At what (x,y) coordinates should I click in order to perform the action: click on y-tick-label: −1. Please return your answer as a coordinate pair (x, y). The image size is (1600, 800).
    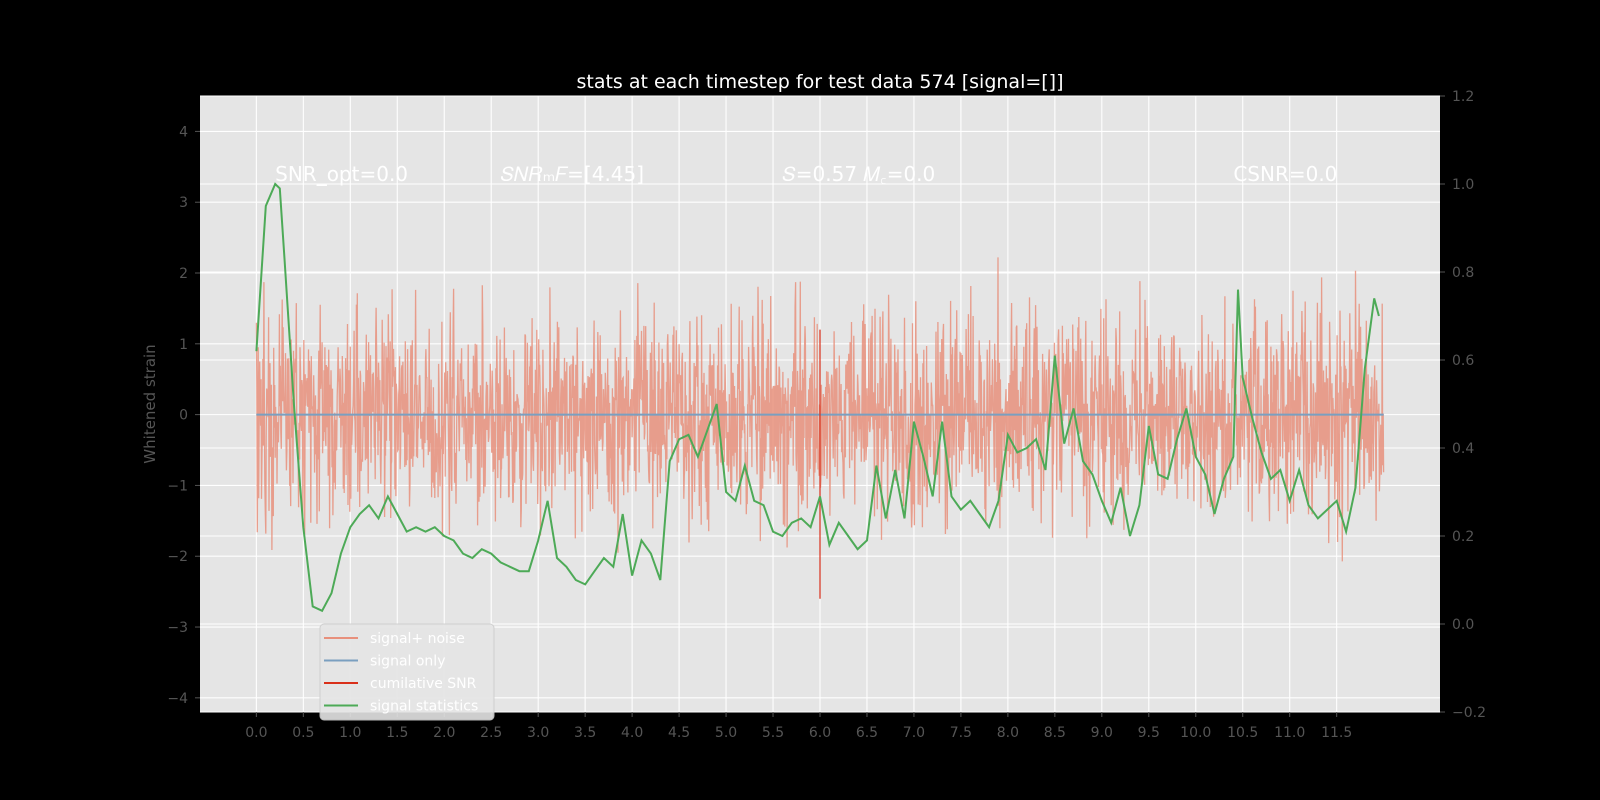
    Looking at the image, I should click on (177, 486).